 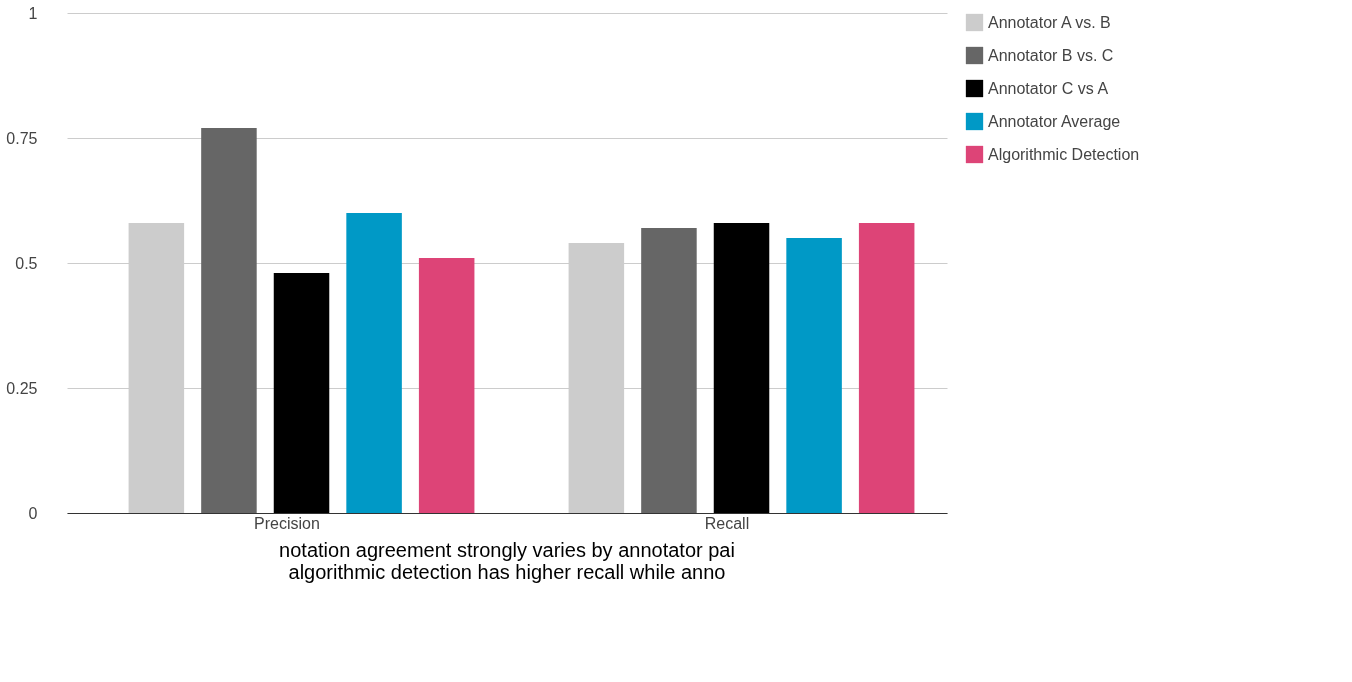 What do you see at coordinates (287, 523) in the screenshot?
I see `x-tick-label: Precision` at bounding box center [287, 523].